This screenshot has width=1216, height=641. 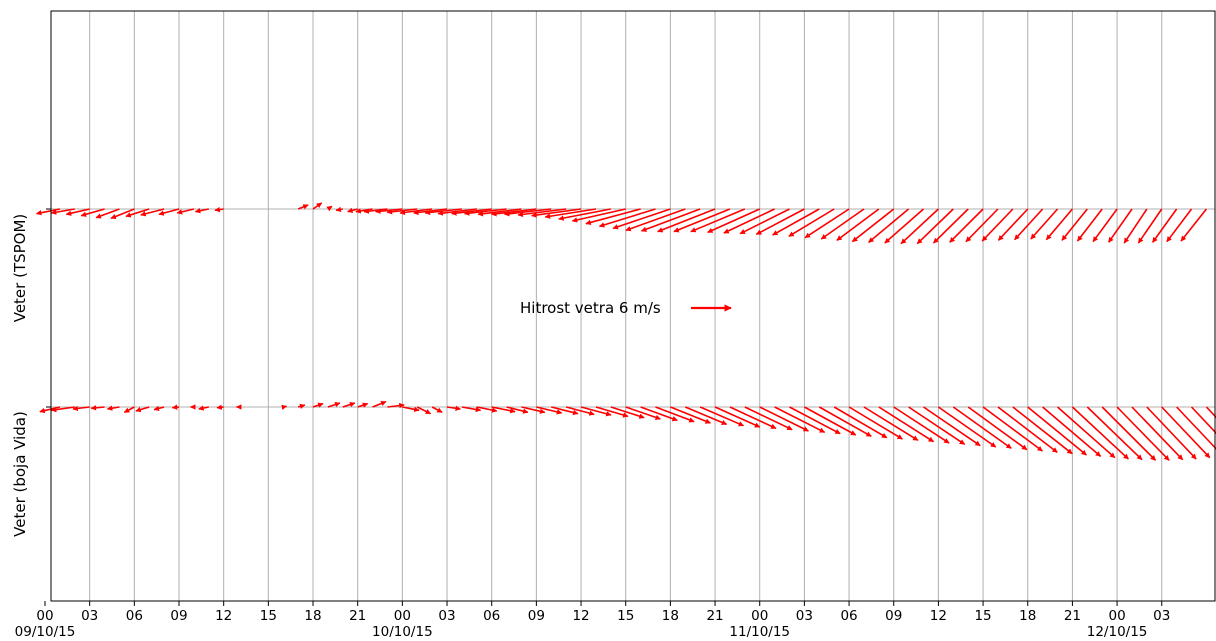 I want to click on x-tick-label: 03, so click(x=89, y=616).